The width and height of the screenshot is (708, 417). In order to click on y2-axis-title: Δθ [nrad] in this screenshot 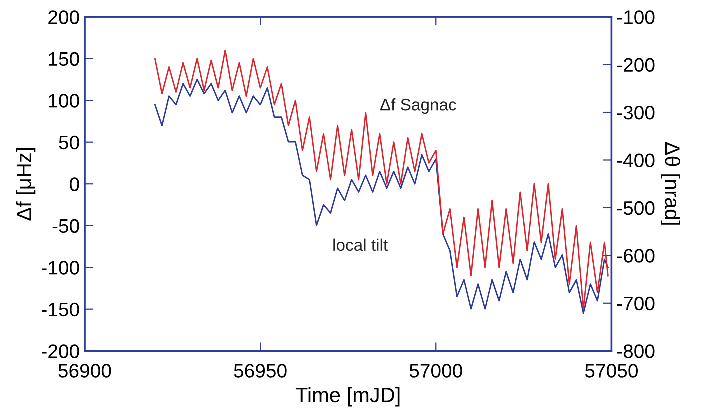, I will do `click(670, 183)`.